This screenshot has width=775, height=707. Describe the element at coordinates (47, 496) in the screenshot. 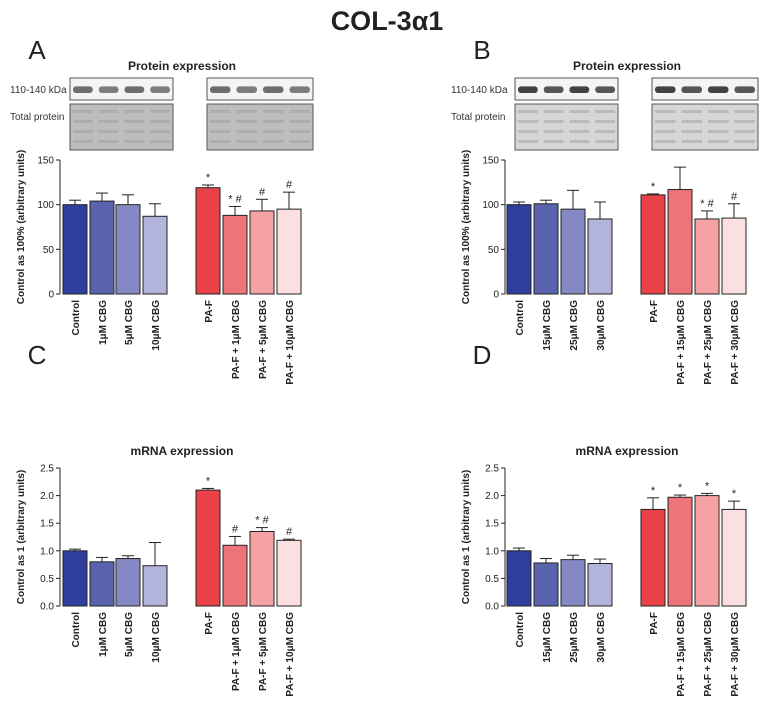

I see `y-tick-label: 2.0` at that location.